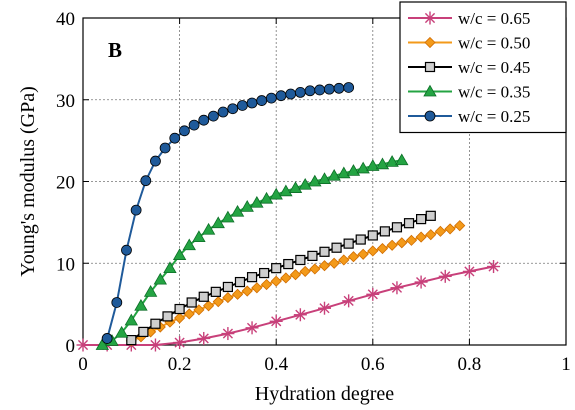 This screenshot has width=575, height=410. I want to click on legend-label: w/c = 0.65, so click(494, 18).